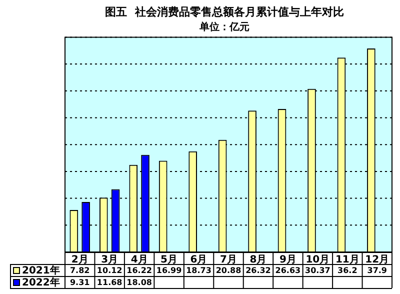  I want to click on data-label: 37.9, so click(377, 271).